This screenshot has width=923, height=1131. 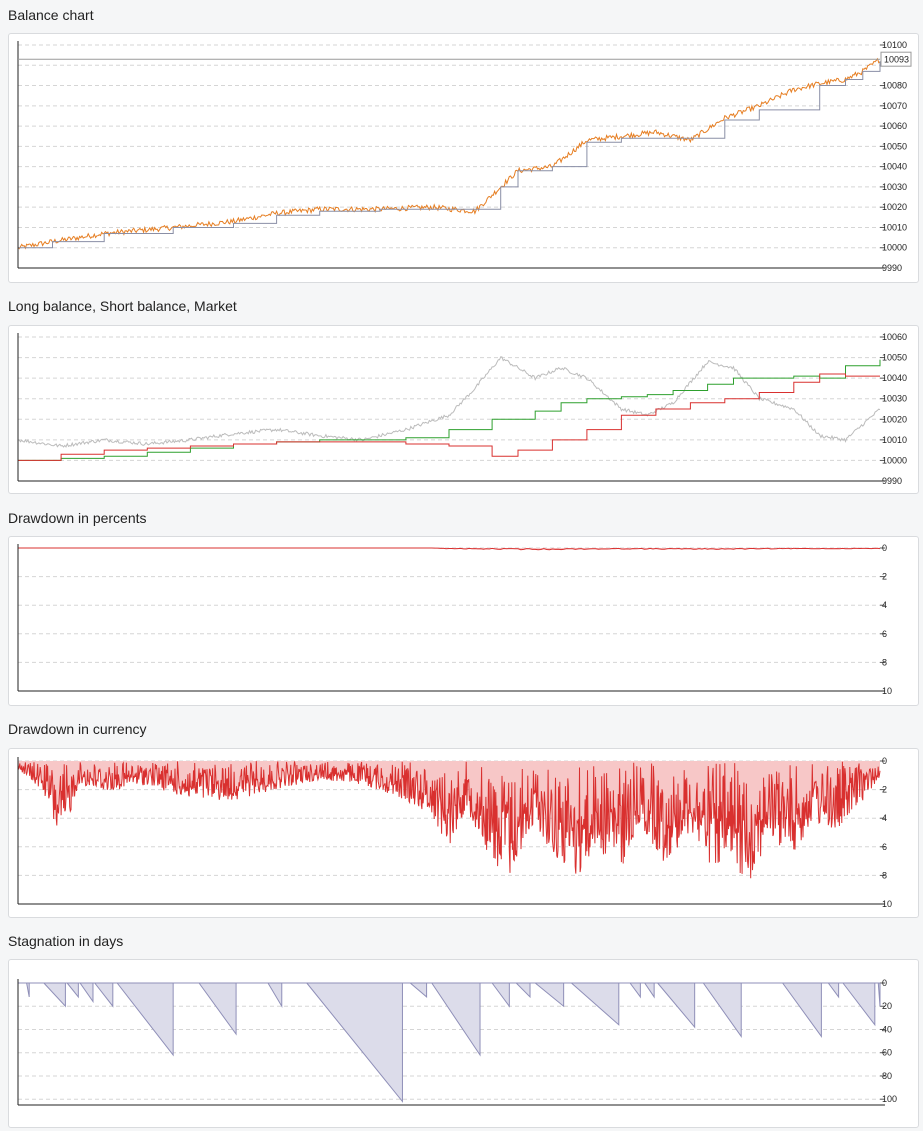 I want to click on chart-title-stagnation: Stagnation in days, so click(x=66, y=941).